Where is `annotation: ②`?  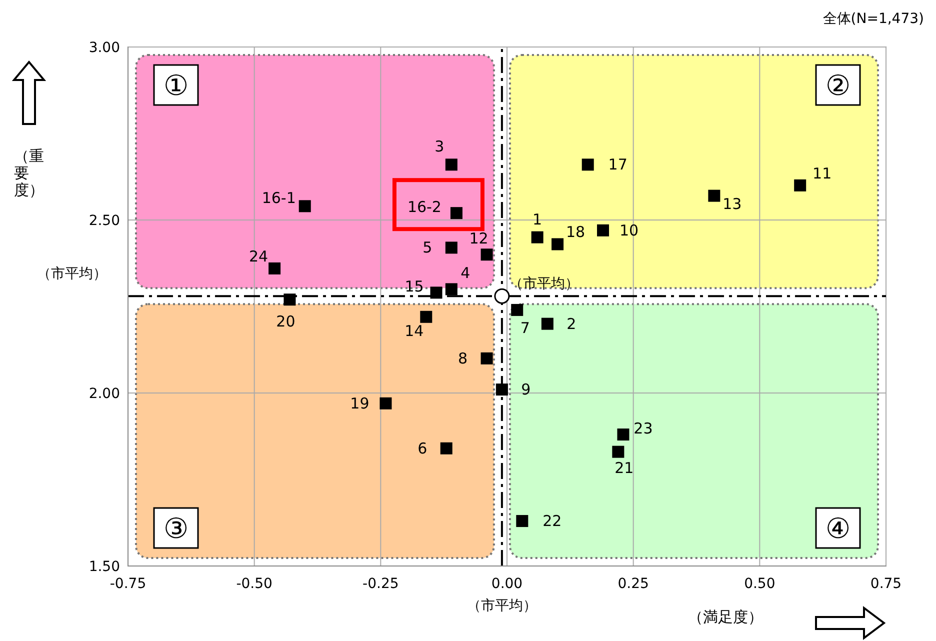
annotation: ② is located at coordinates (838, 85).